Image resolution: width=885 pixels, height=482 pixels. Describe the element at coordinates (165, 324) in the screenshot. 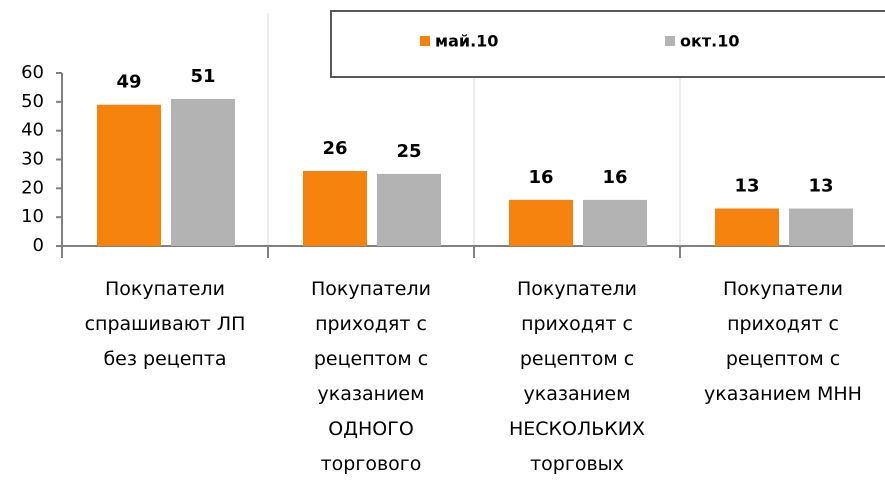

I see `x-tick-label: Покупатели спрашивают ЛП без рецепта` at that location.